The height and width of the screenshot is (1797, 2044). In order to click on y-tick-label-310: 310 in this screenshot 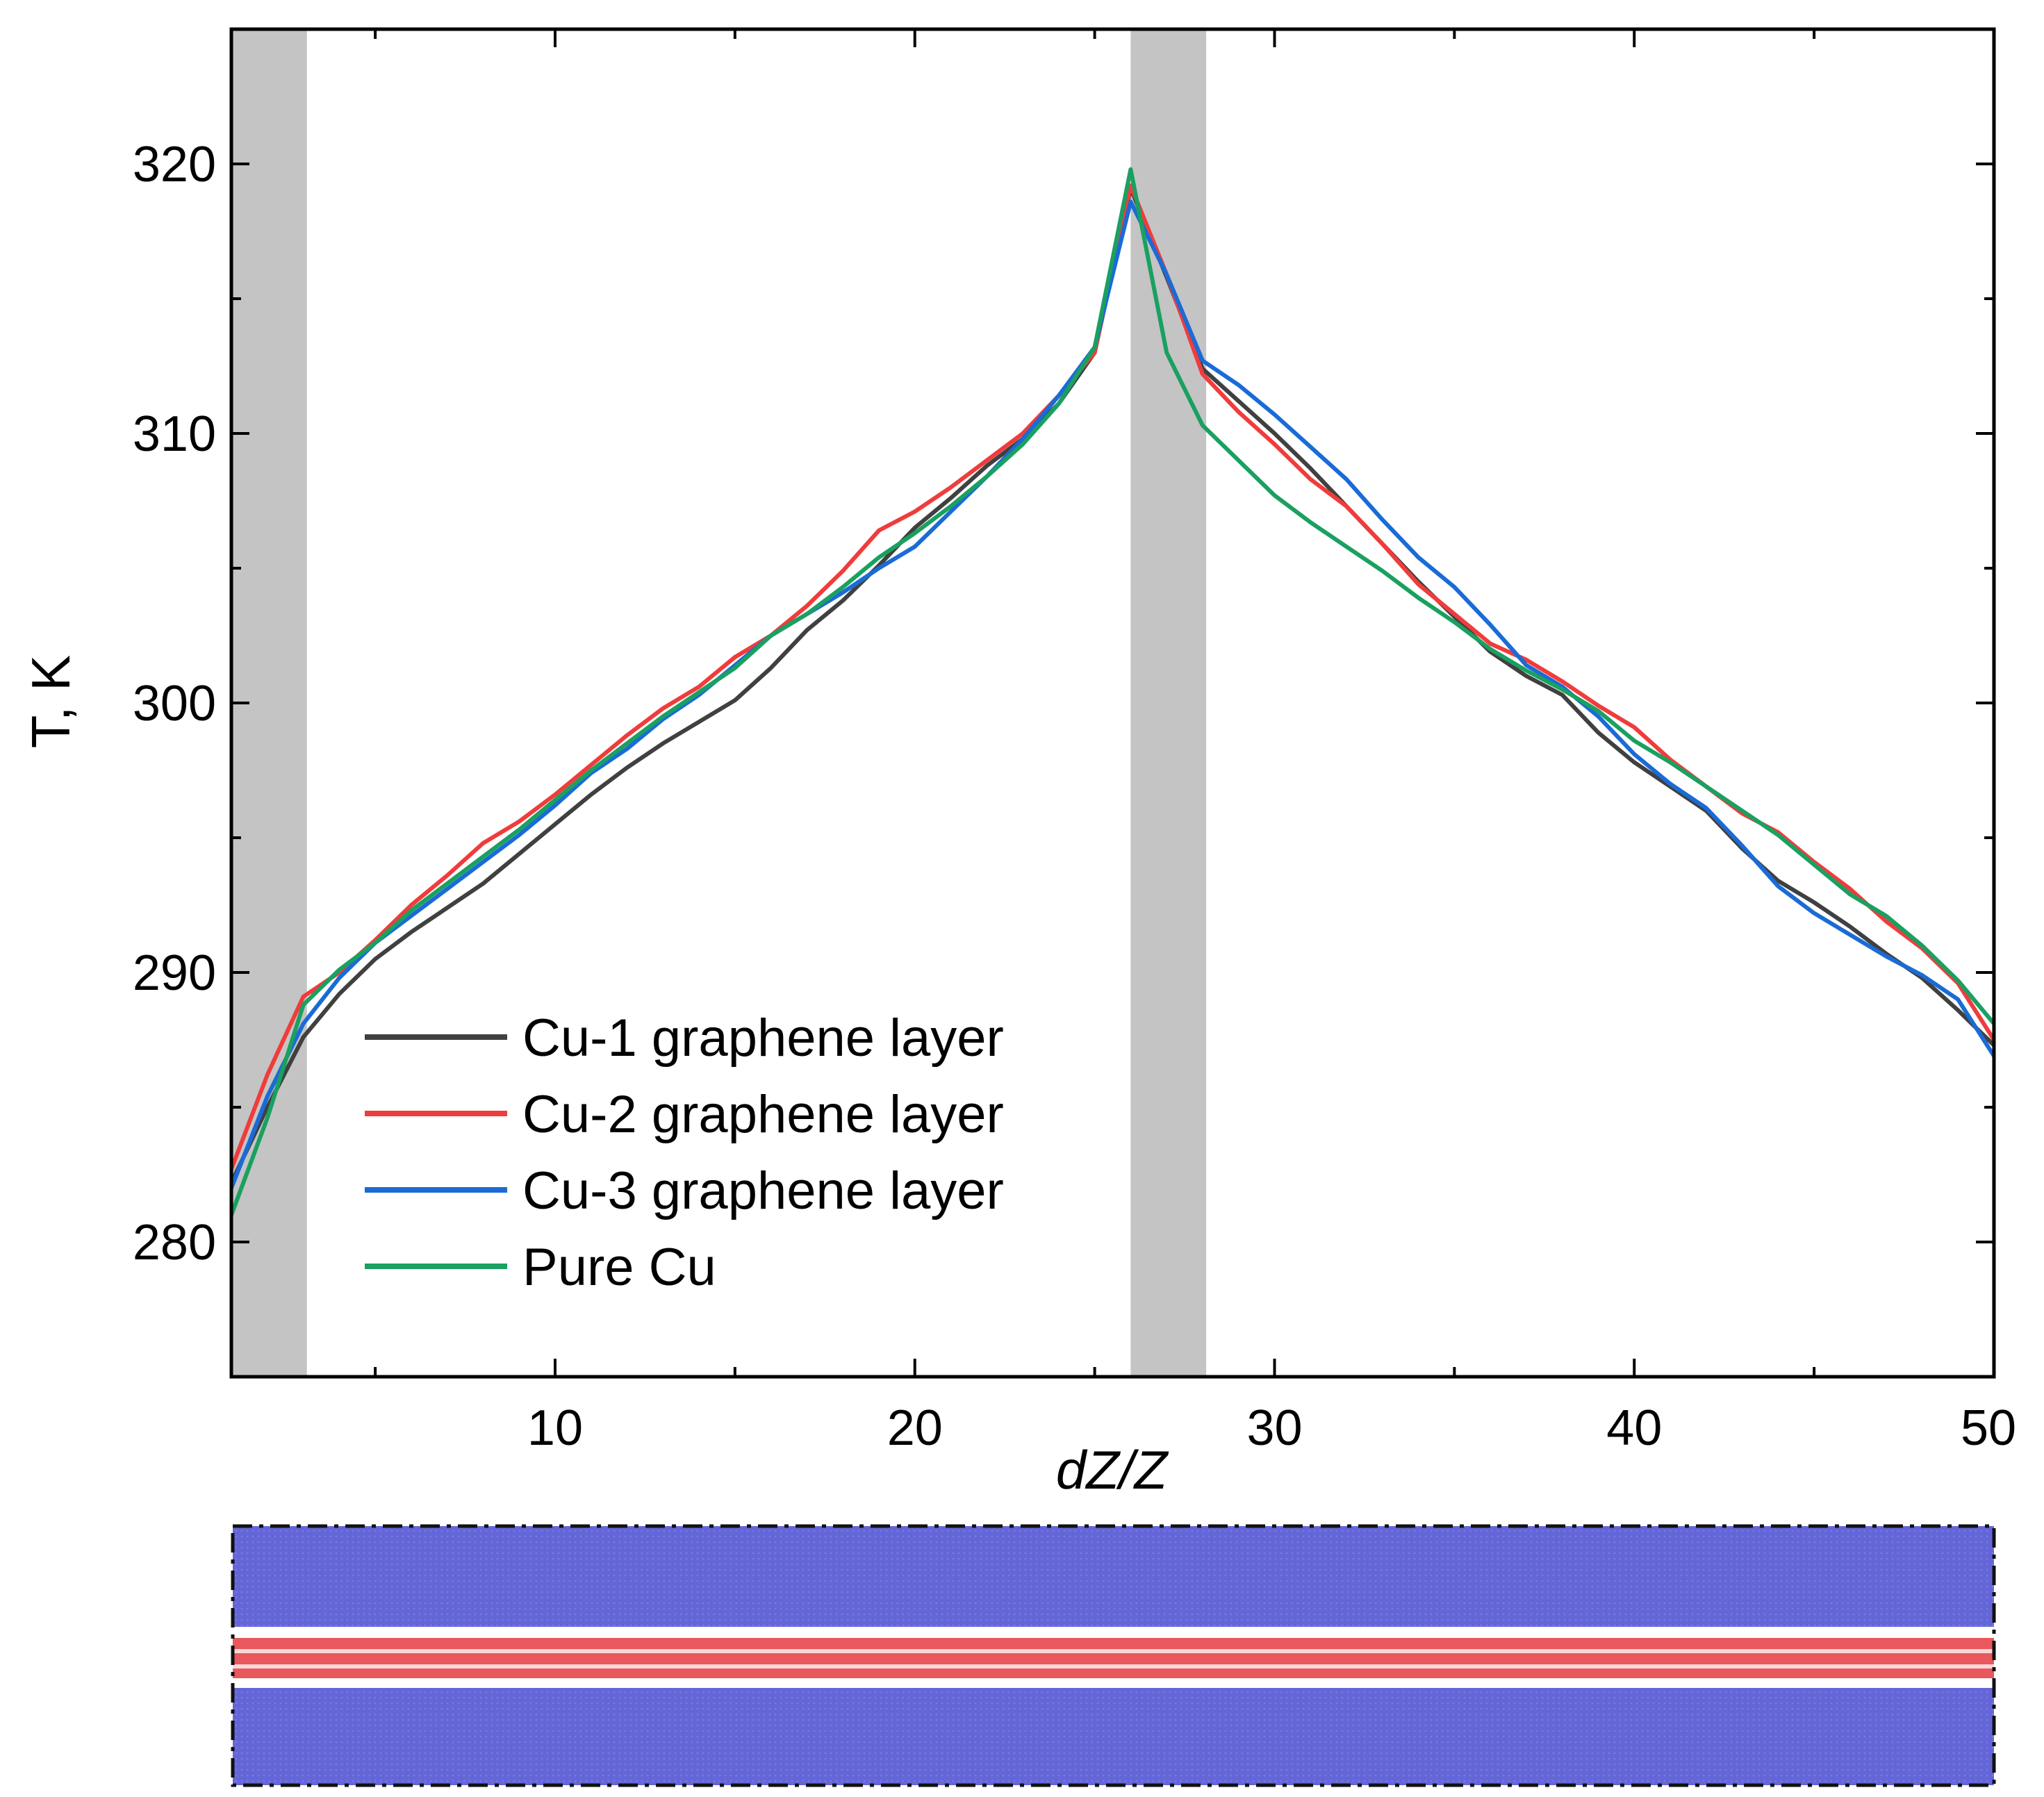, I will do `click(174, 434)`.